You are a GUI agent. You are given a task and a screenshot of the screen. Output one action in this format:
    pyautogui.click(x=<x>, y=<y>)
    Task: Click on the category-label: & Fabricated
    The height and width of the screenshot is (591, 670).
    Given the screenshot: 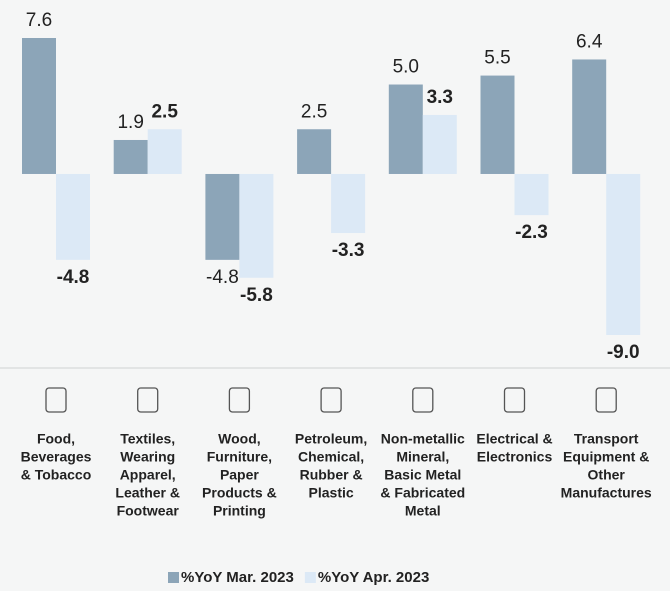 What is the action you would take?
    pyautogui.click(x=422, y=493)
    